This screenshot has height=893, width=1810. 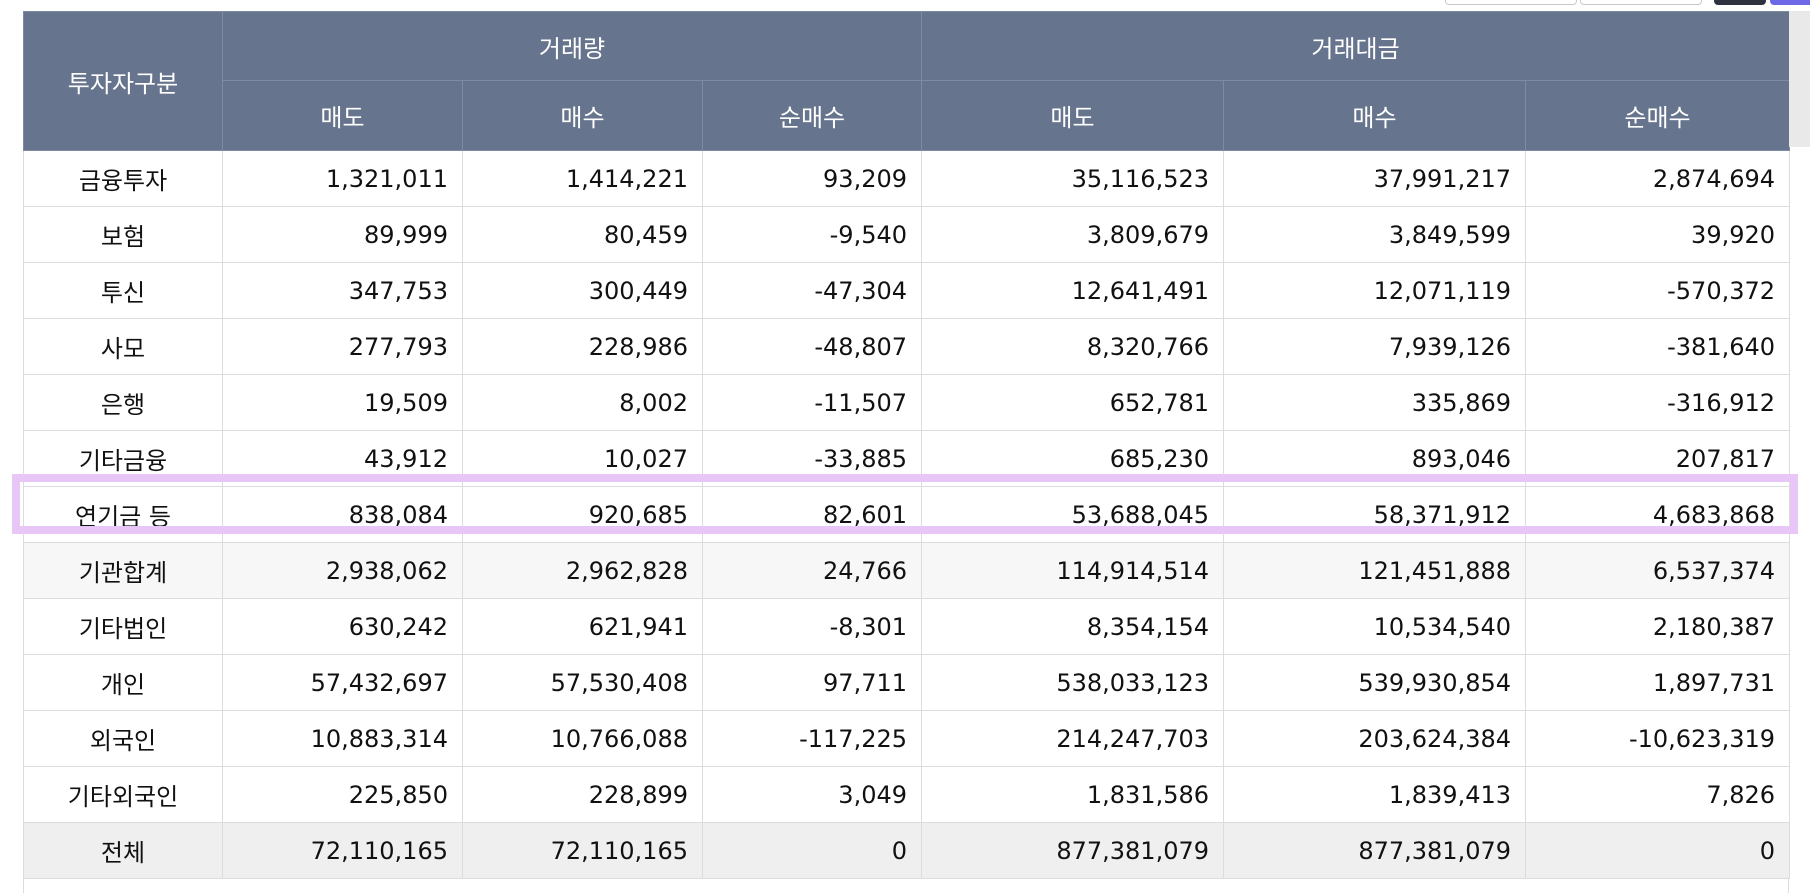 I want to click on cell-a-net: 4,683,868, so click(x=1658, y=514).